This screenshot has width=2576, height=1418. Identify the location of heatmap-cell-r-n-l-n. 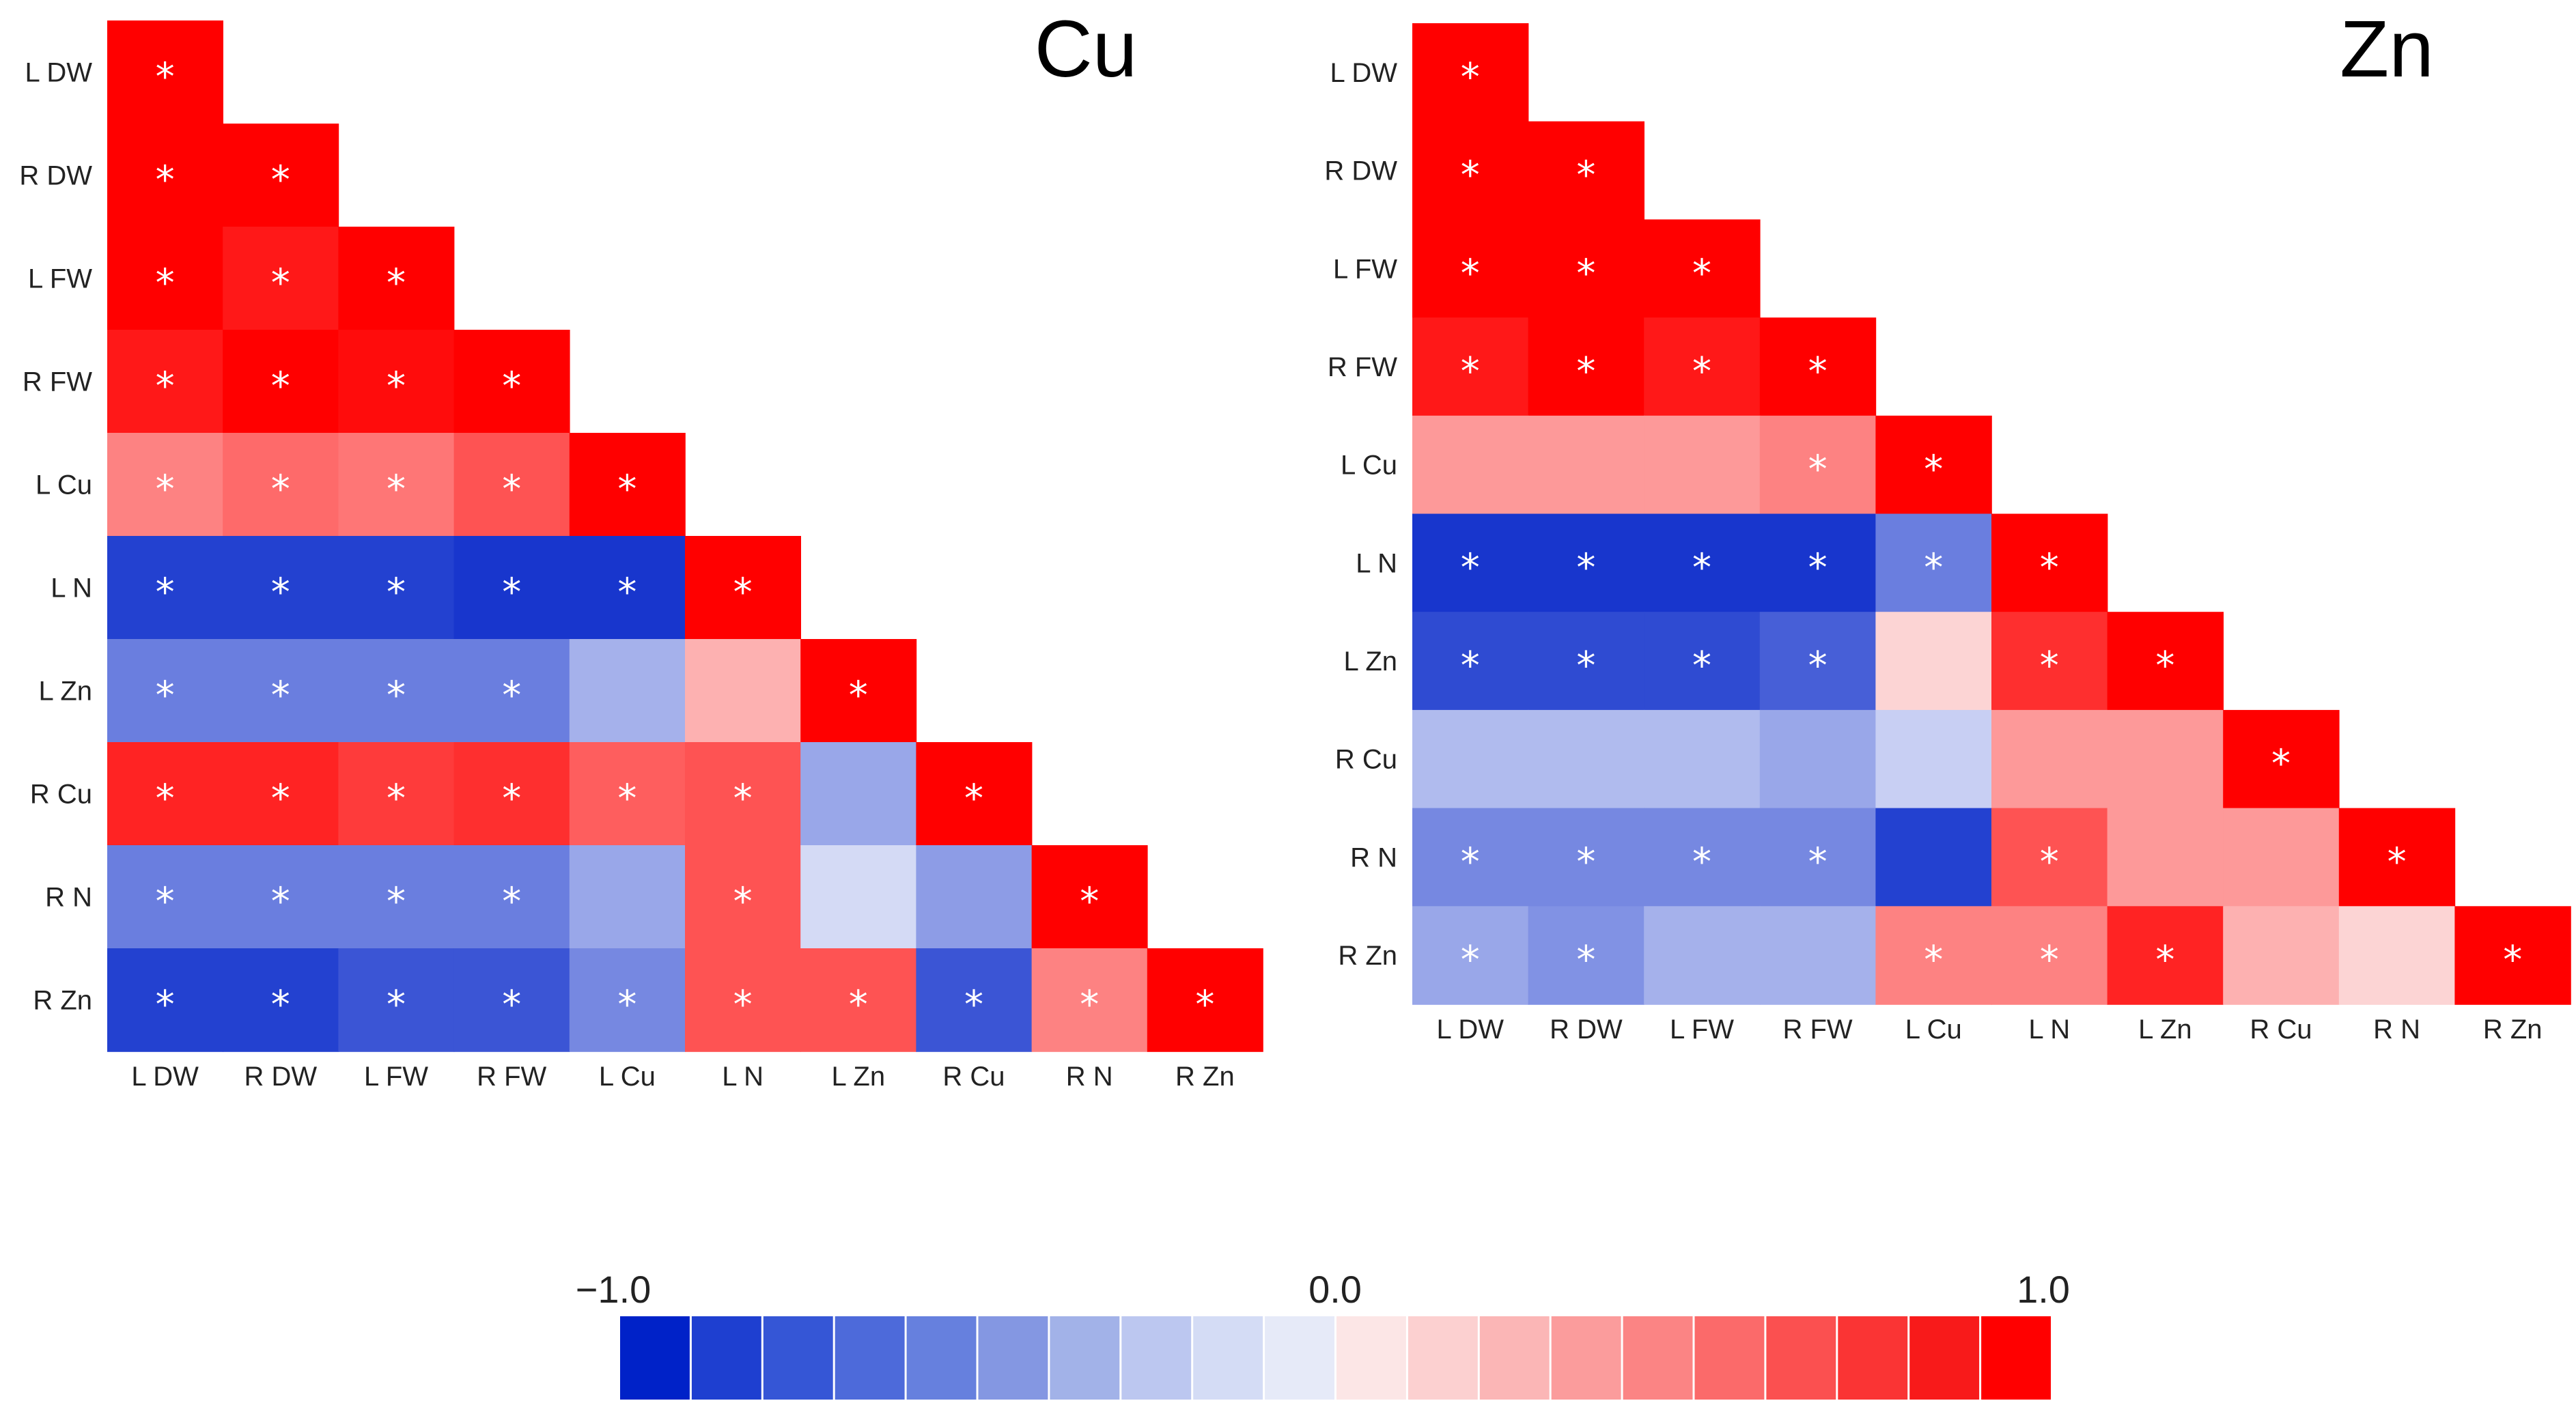
(743, 897).